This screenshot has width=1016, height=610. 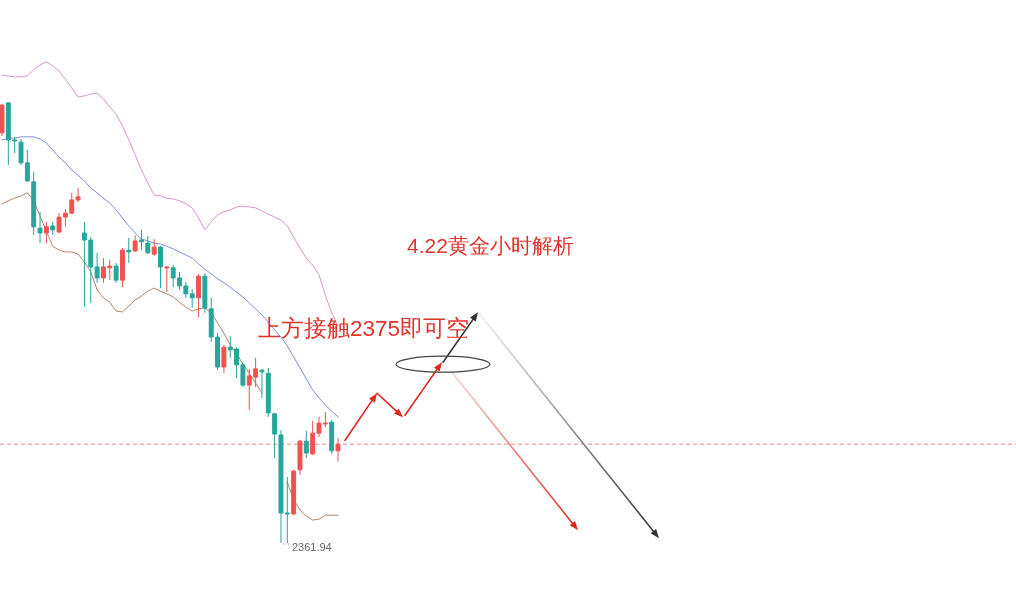 What do you see at coordinates (311, 547) in the screenshot?
I see `annotation: 2361.94` at bounding box center [311, 547].